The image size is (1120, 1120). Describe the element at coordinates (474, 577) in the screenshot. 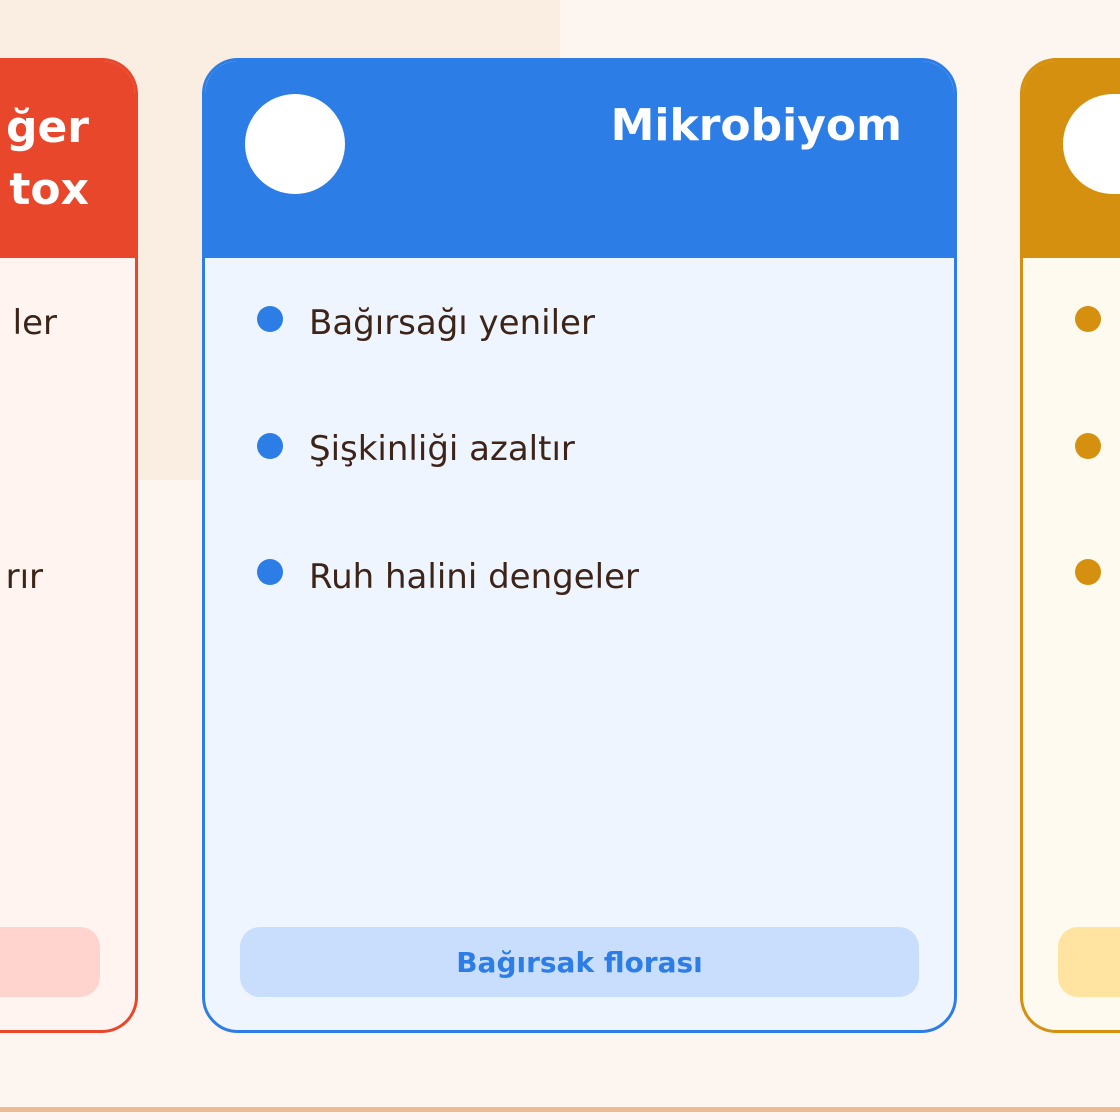

I see `list-item-text: Ruh halini dengeler` at that location.